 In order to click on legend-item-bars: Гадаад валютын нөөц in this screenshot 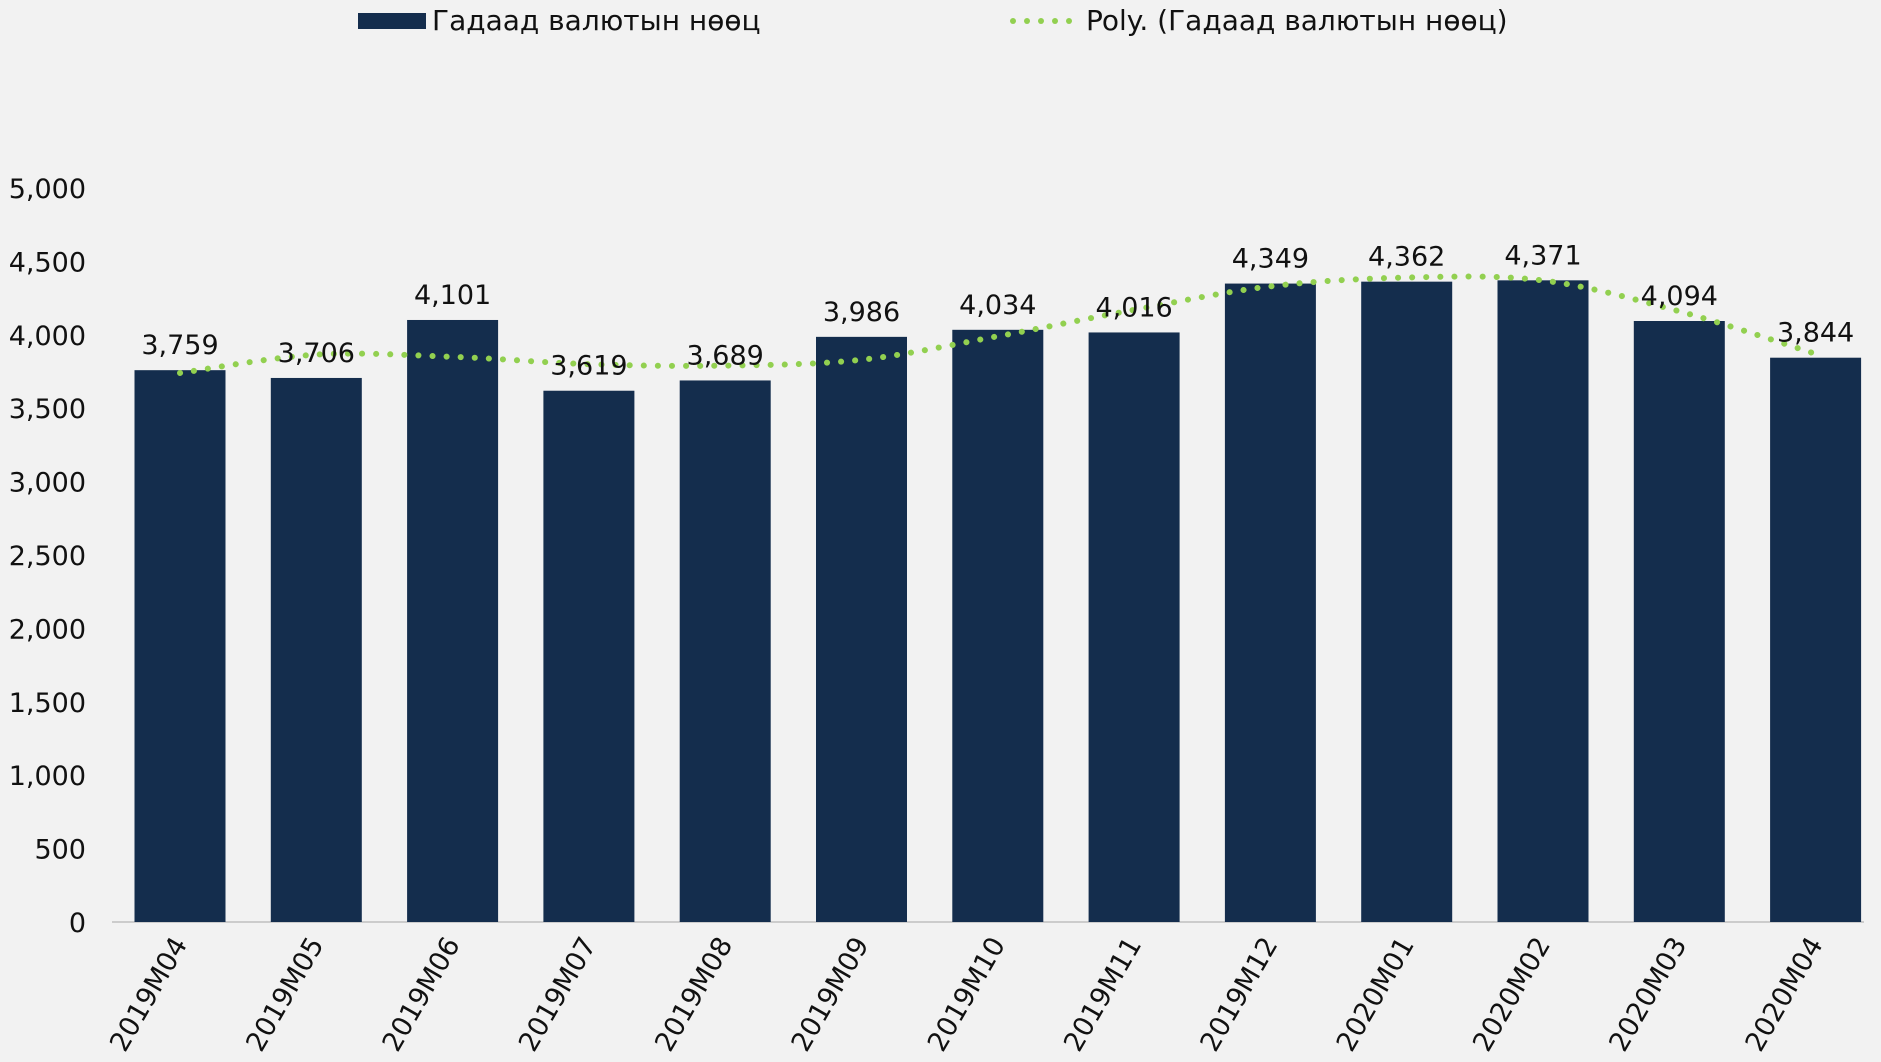, I will do `click(559, 20)`.